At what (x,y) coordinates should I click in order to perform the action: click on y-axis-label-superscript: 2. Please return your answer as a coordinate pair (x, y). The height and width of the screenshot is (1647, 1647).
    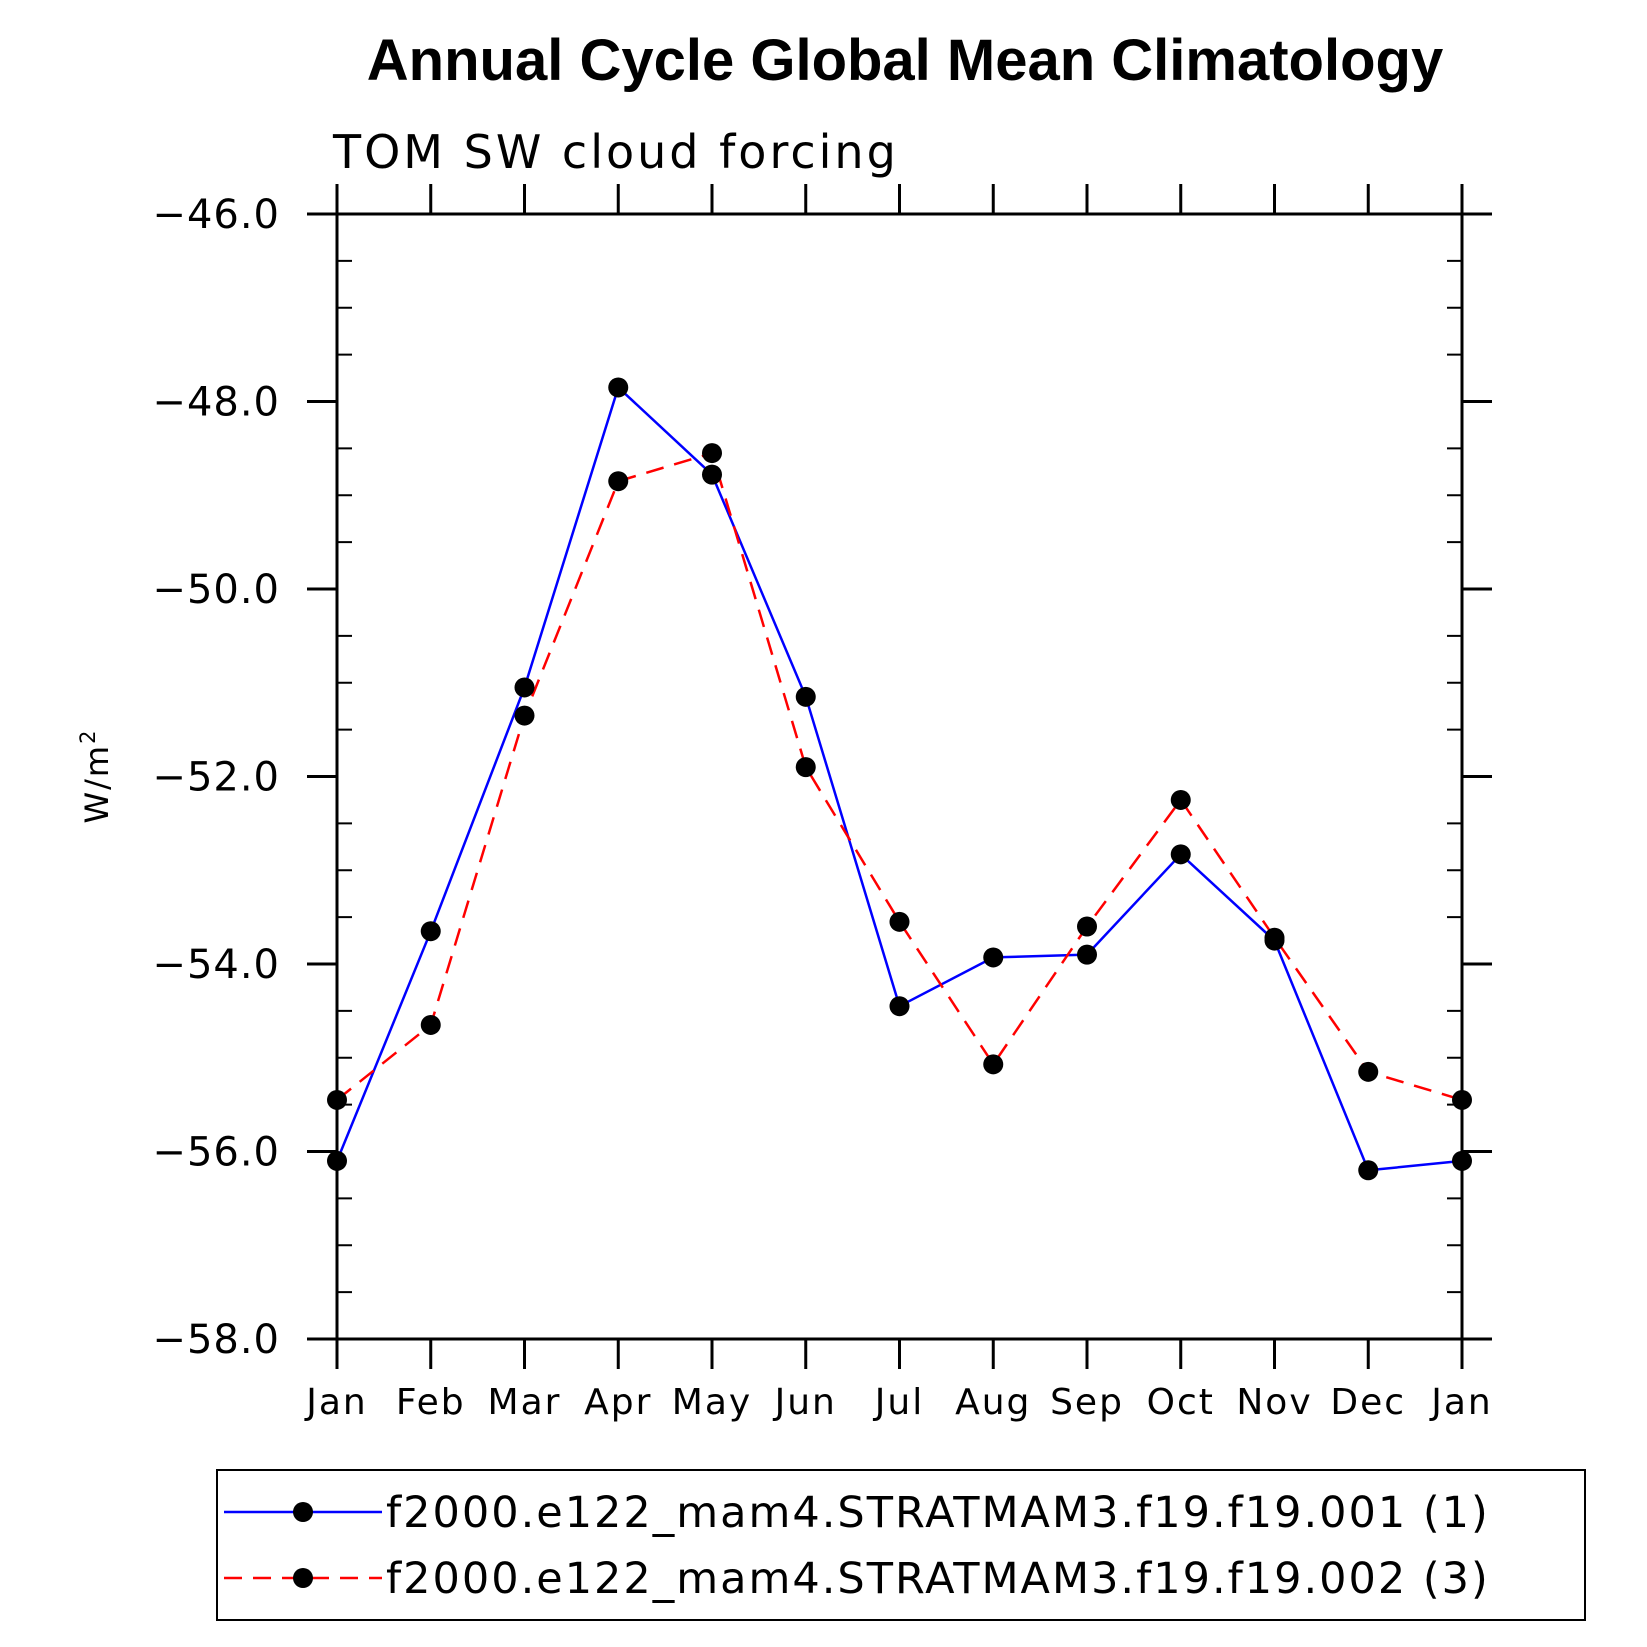
    Looking at the image, I should click on (88, 736).